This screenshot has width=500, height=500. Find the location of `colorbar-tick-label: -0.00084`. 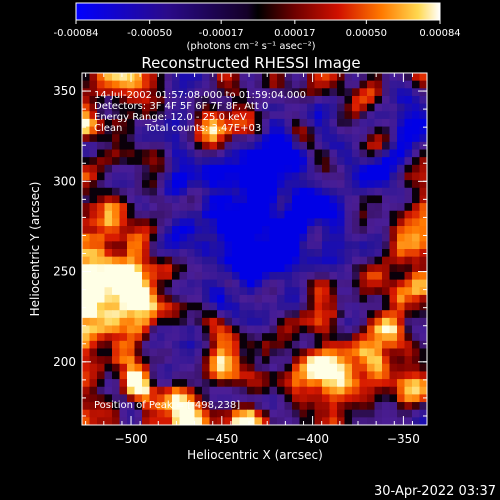

colorbar-tick-label: -0.00084 is located at coordinates (76, 33).